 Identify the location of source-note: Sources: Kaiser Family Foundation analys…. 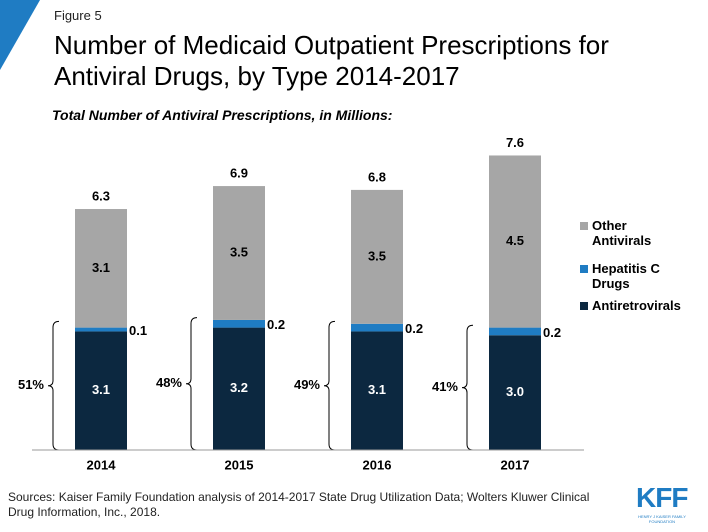
(299, 504).